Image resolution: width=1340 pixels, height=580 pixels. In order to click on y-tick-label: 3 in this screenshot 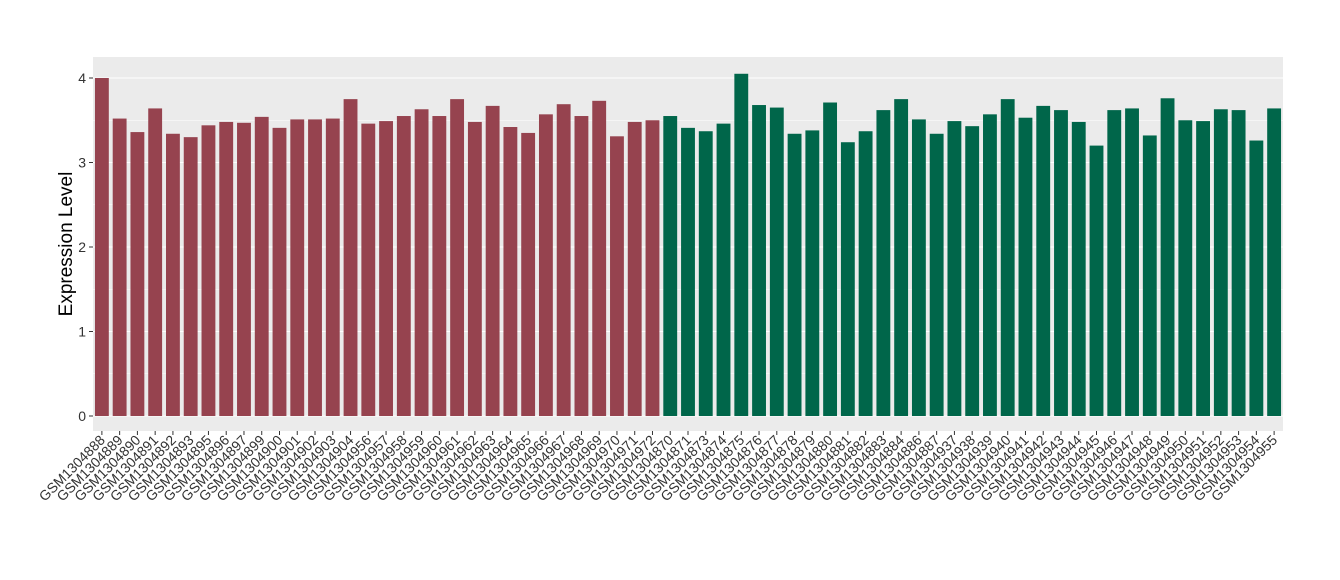, I will do `click(82, 163)`.